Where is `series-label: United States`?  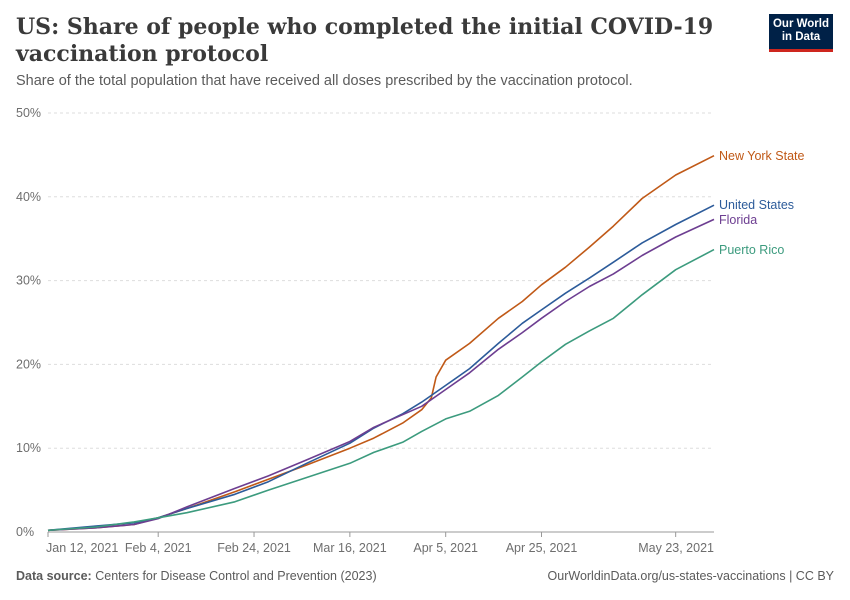 series-label: United States is located at coordinates (756, 205).